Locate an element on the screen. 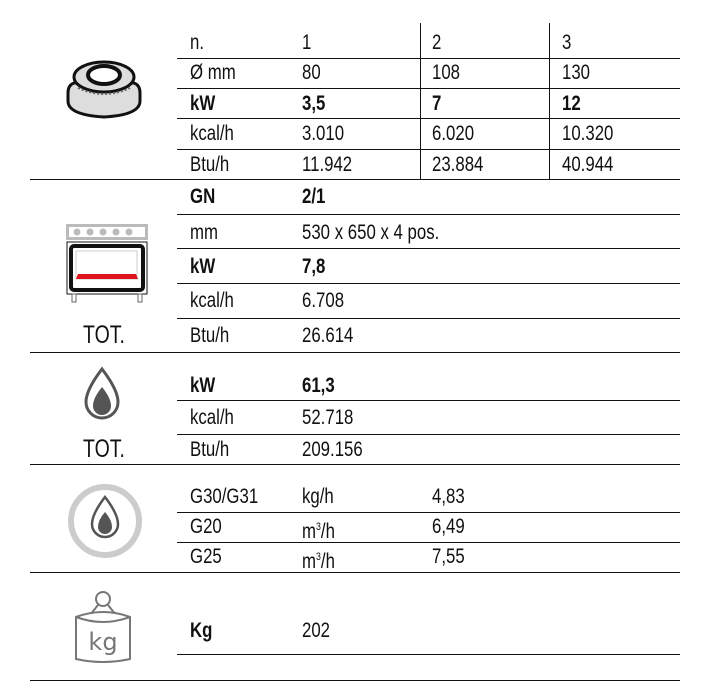  weight-icon-text: kg is located at coordinates (102, 642).